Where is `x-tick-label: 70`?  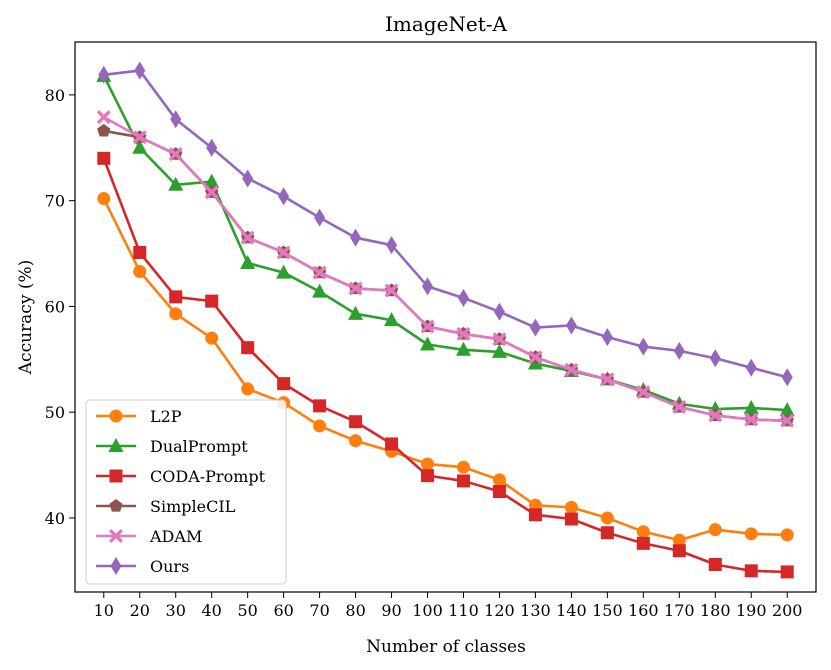
x-tick-label: 70 is located at coordinates (319, 610).